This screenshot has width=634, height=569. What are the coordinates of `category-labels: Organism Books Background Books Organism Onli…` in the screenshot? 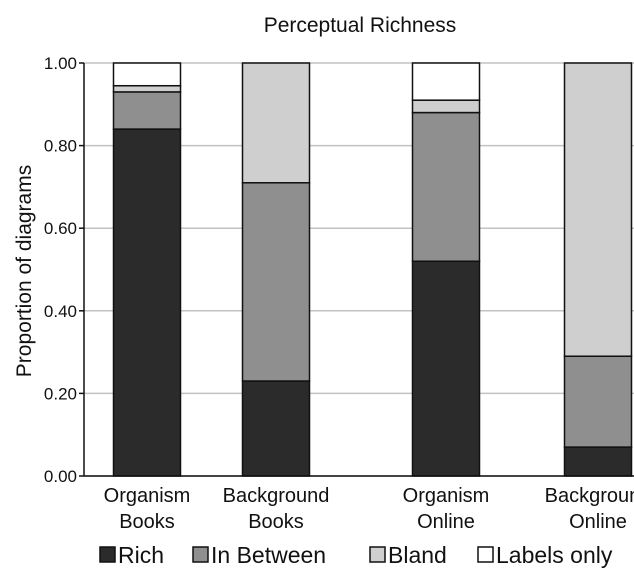 It's located at (369, 509).